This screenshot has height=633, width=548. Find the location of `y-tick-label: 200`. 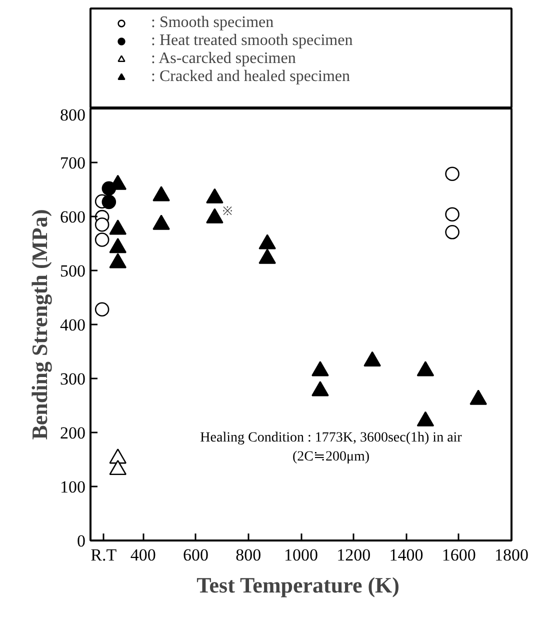

y-tick-label: 200 is located at coordinates (73, 433).